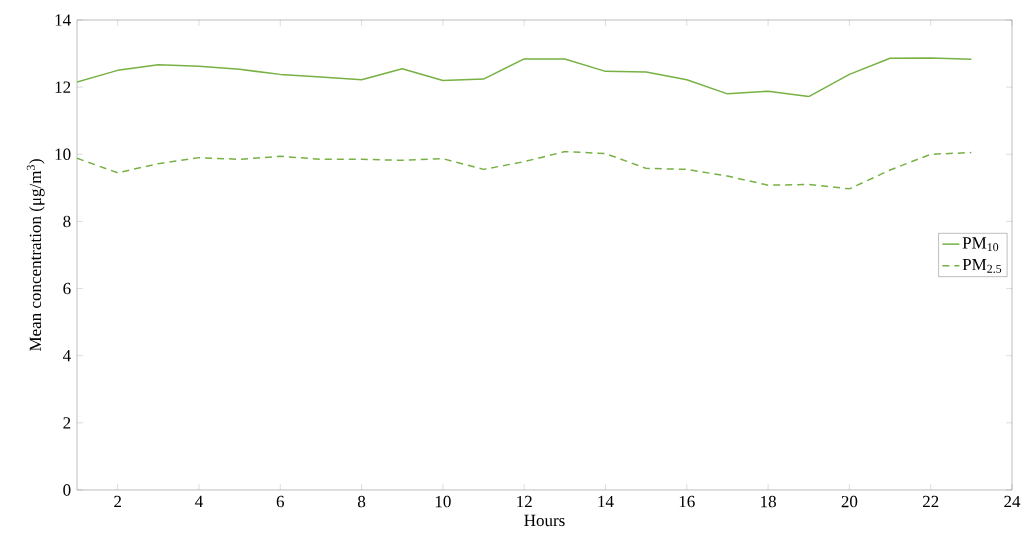 Image resolution: width=1030 pixels, height=556 pixels. I want to click on x-tick-label: 20, so click(849, 501).